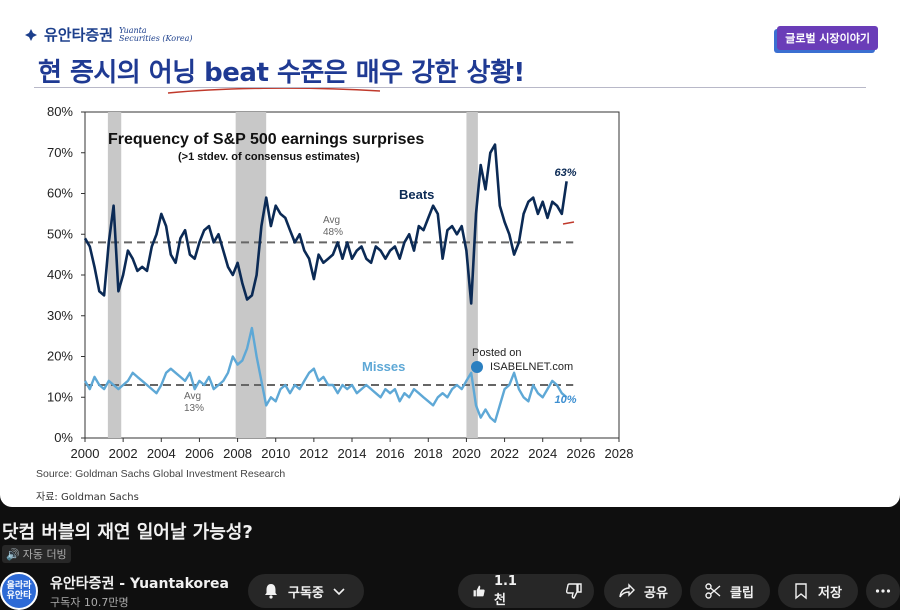 Image resolution: width=900 pixels, height=610 pixels. Describe the element at coordinates (60, 315) in the screenshot. I see `y-tick-label: 30%` at that location.